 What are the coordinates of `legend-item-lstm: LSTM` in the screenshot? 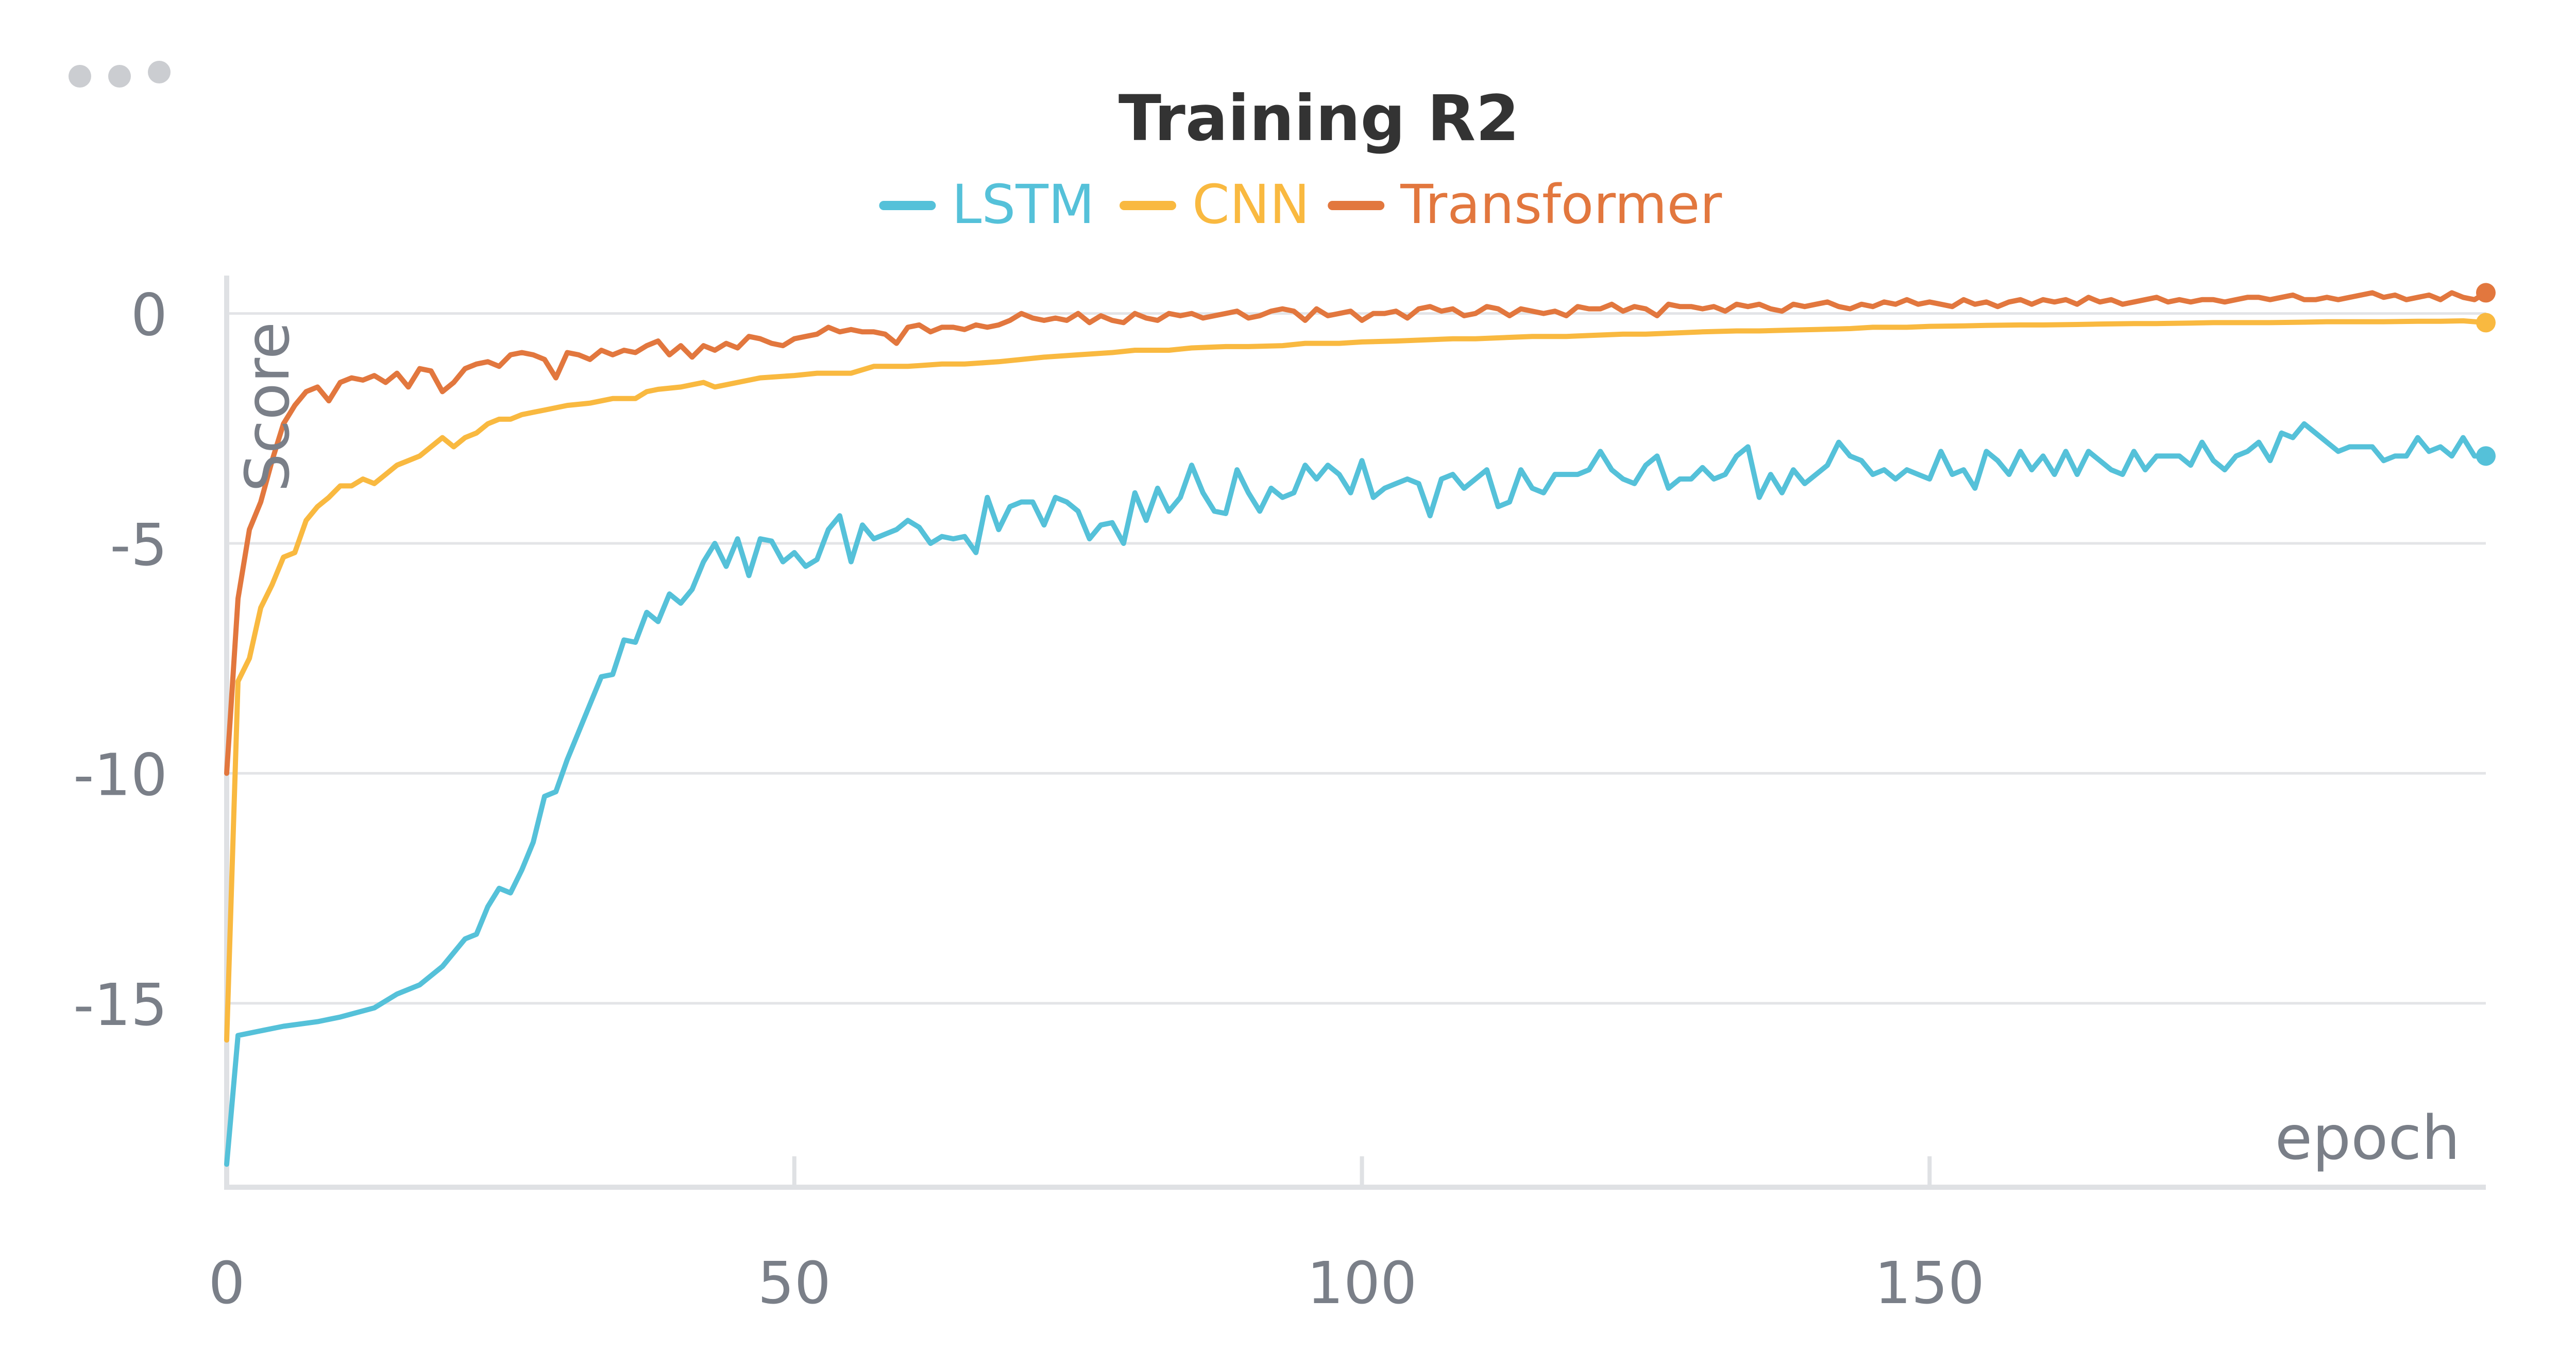 It's located at (987, 204).